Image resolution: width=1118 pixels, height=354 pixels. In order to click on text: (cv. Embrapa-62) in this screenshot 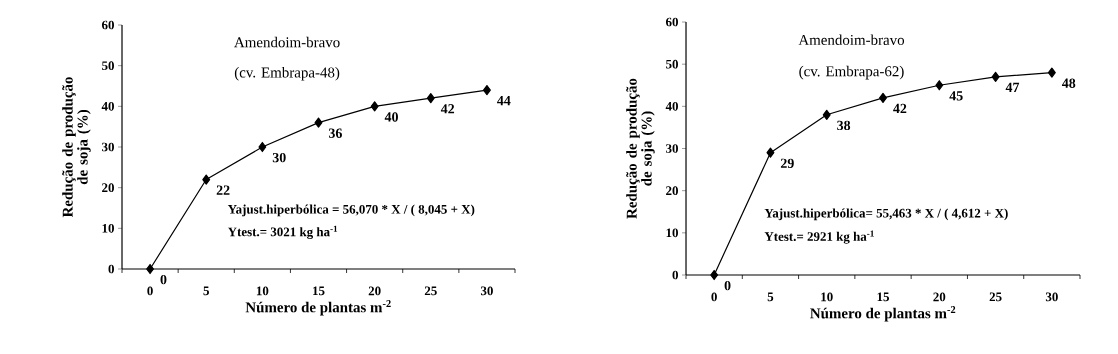, I will do `click(851, 72)`.